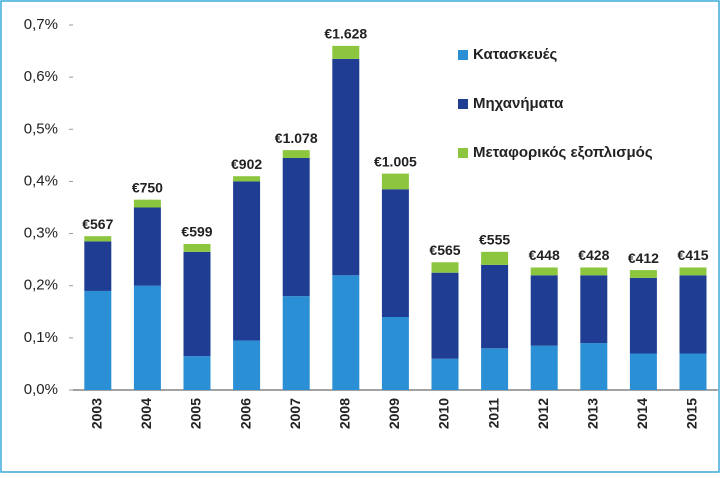 The image size is (720, 478). Describe the element at coordinates (518, 103) in the screenshot. I see `legend-label: Μηχανήματα` at that location.